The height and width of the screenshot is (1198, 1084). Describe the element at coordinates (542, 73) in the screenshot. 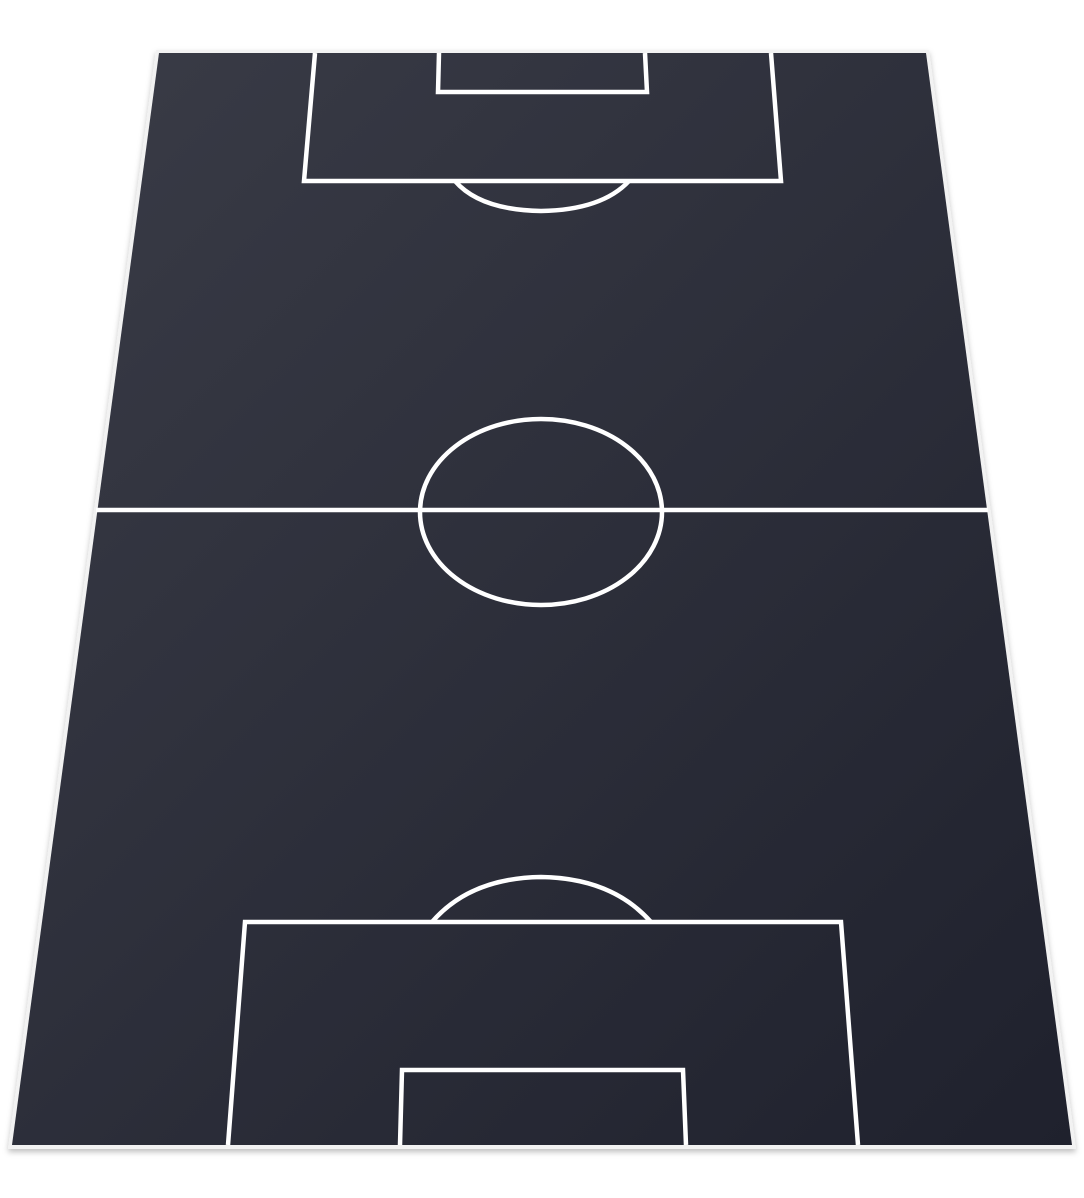

I see `top-goal-box` at that location.